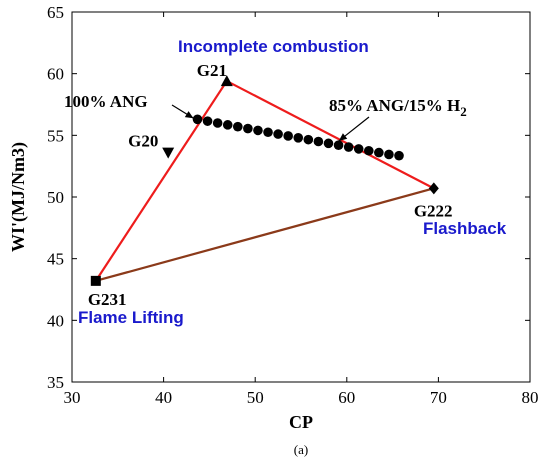  I want to click on y-tick-label: 35, so click(55, 382).